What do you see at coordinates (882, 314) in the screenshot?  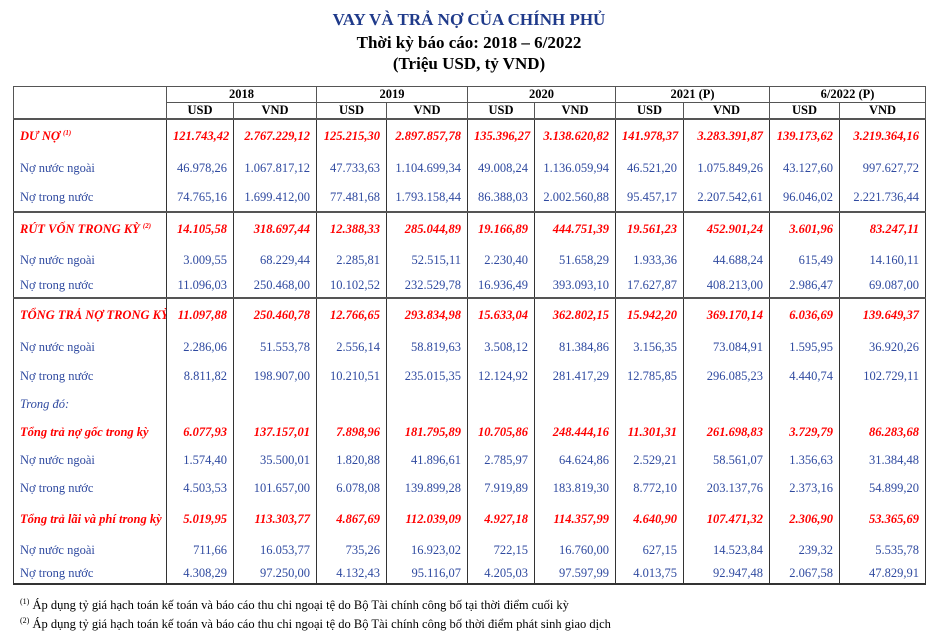 I see `value-cell: 139.649,37` at bounding box center [882, 314].